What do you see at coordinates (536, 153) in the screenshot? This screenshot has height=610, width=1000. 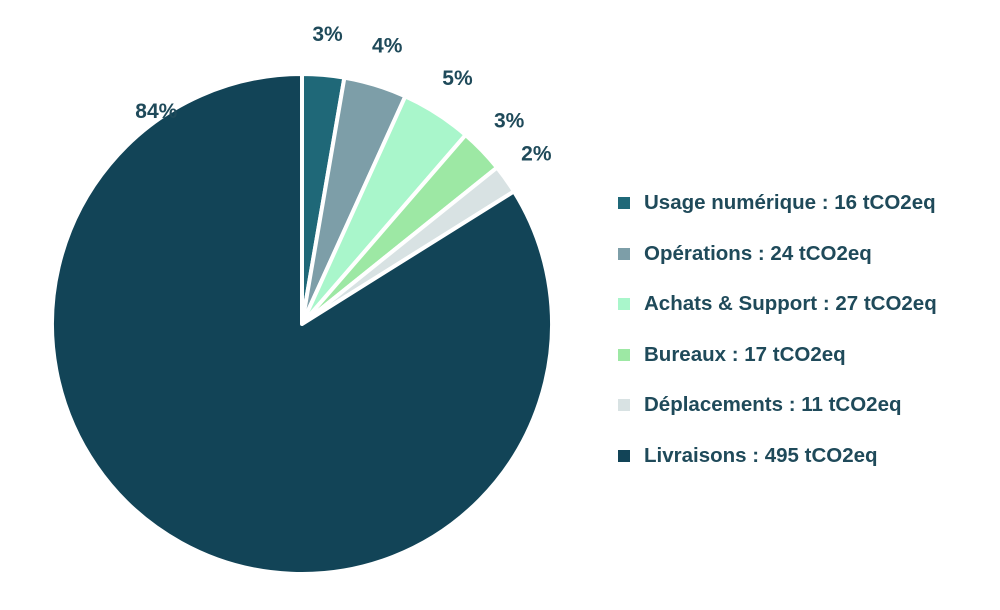 I see `pie-slice-percent-label-4: 2%` at bounding box center [536, 153].